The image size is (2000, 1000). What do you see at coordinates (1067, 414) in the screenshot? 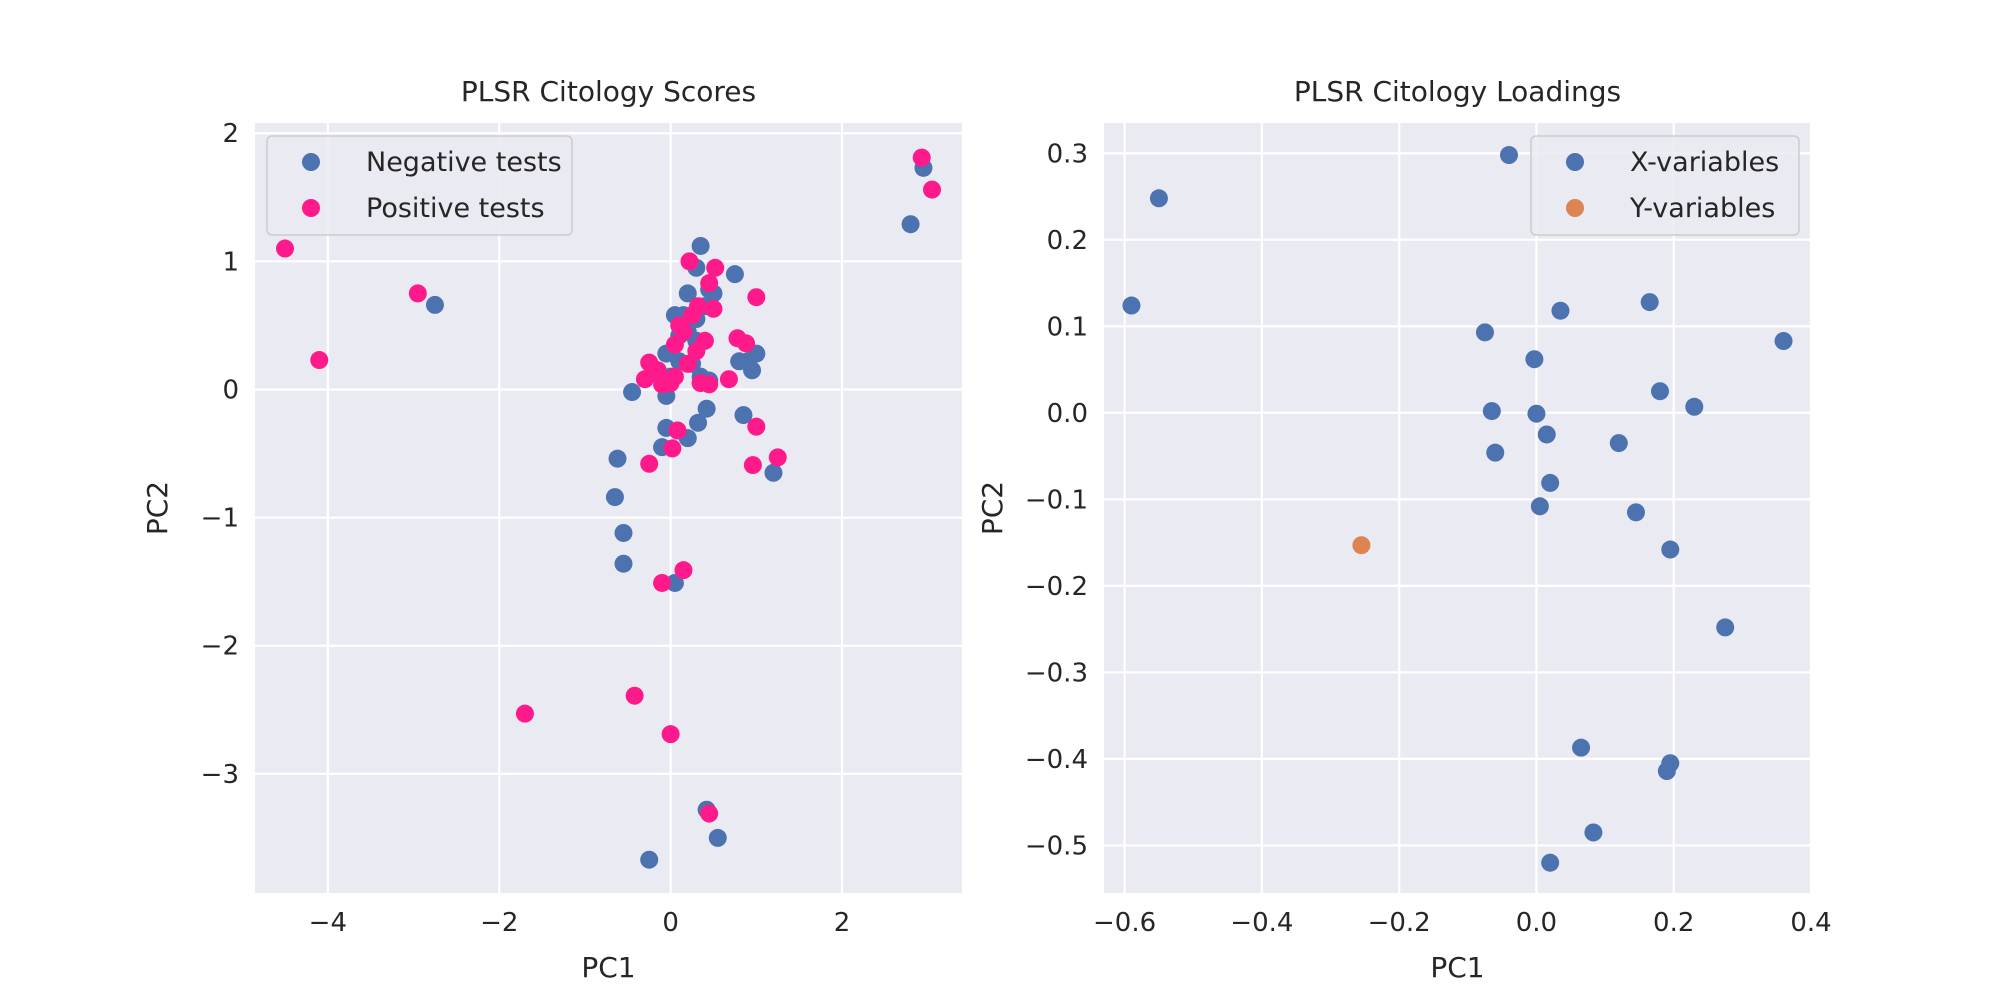
I see `y-tick-label: 0.0` at bounding box center [1067, 414].